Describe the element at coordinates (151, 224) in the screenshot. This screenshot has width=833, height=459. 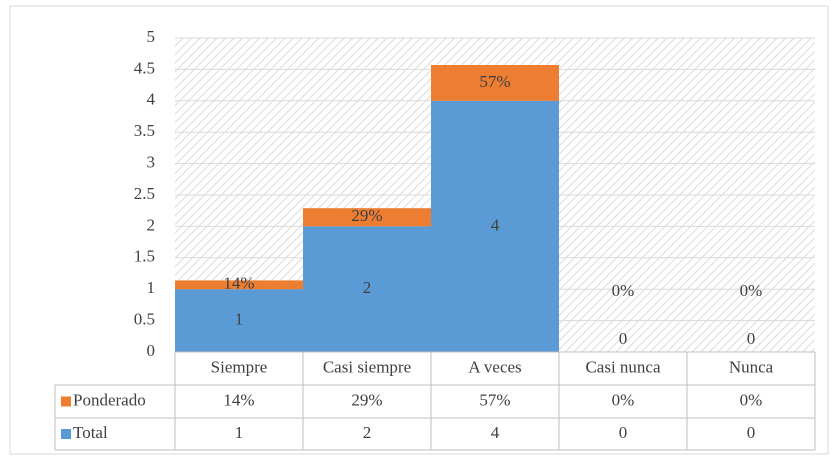
I see `y-tick-label: 2` at that location.